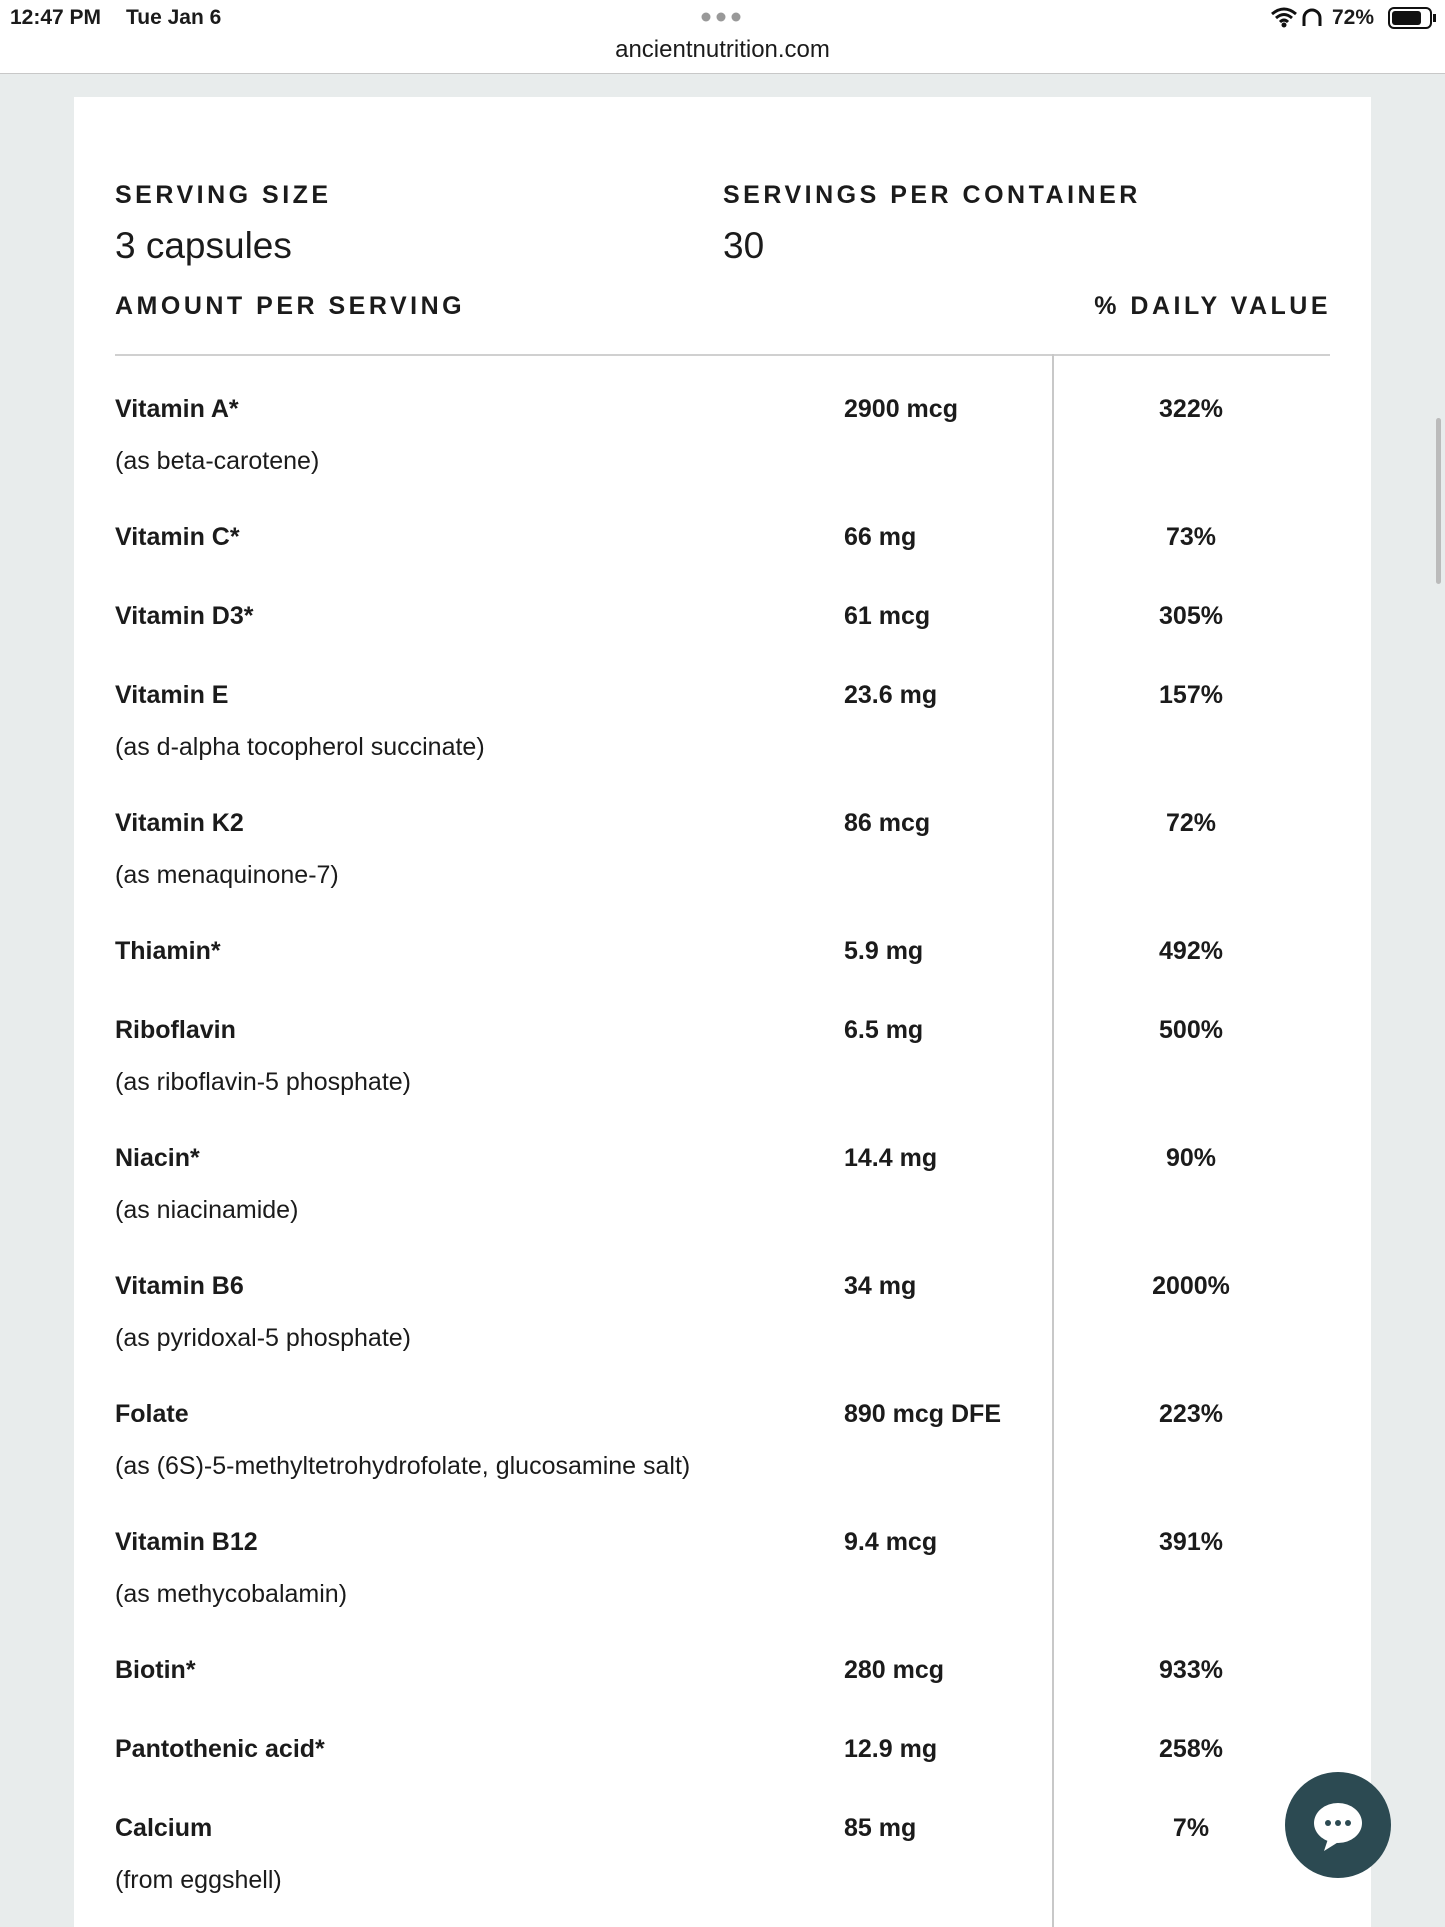 The width and height of the screenshot is (1445, 1927). What do you see at coordinates (220, 1749) in the screenshot?
I see `nutrient-name: Pantothenic acid*` at bounding box center [220, 1749].